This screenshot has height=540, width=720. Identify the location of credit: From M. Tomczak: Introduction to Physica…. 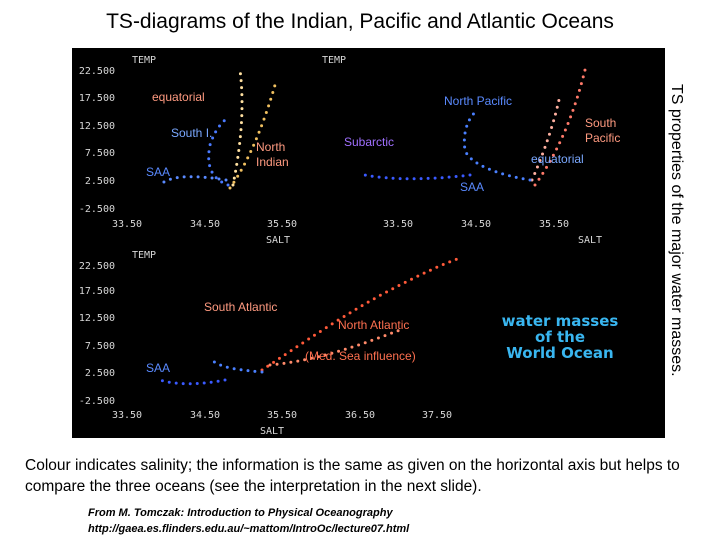
(248, 521).